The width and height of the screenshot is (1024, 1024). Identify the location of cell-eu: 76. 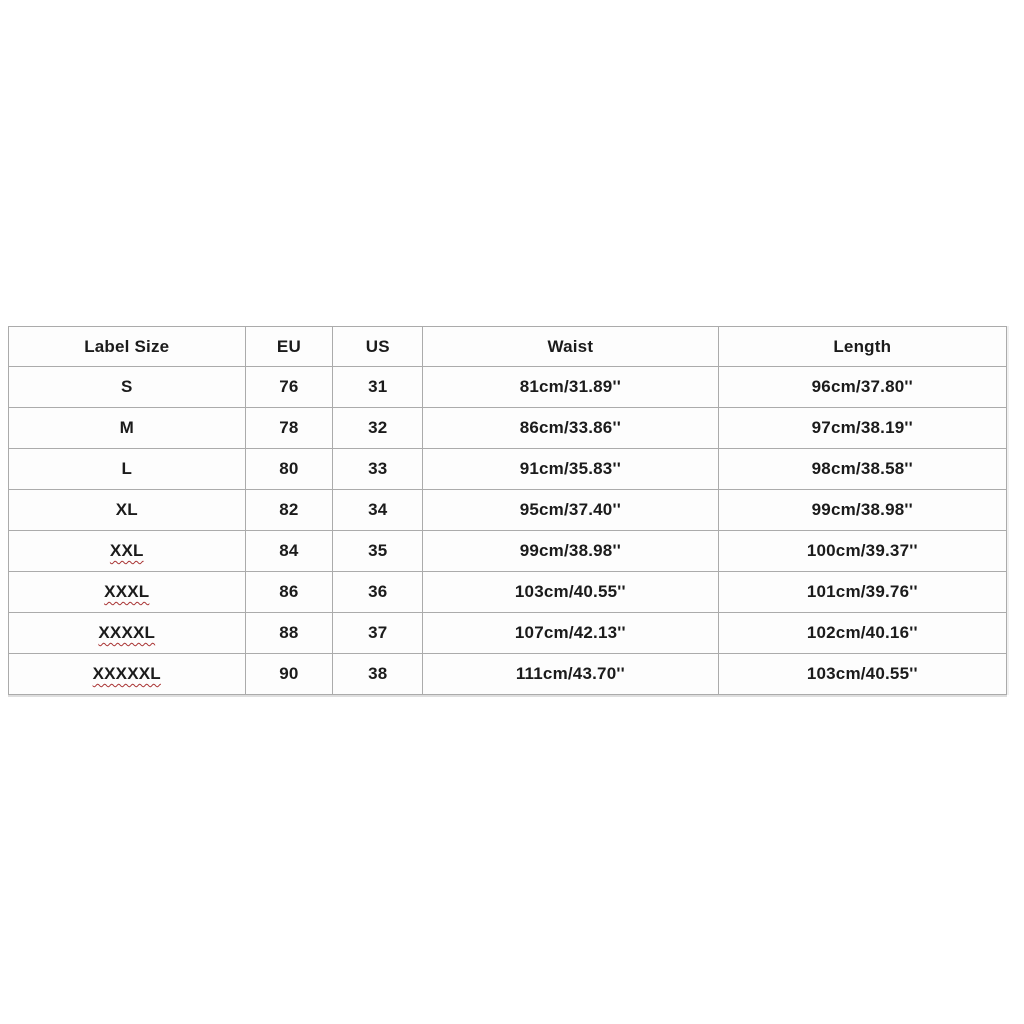
(289, 387).